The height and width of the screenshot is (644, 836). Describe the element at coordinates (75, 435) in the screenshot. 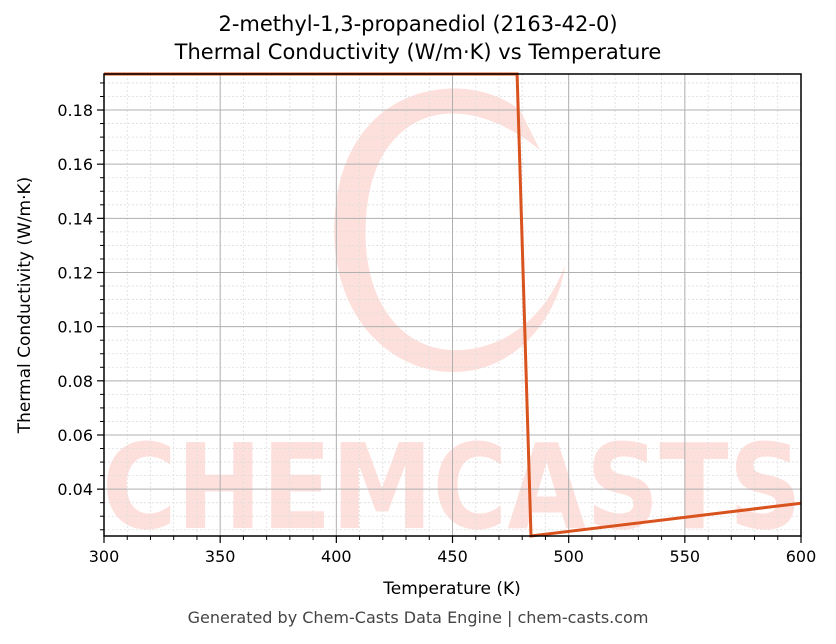

I see `y-tick-label: 0.06` at that location.